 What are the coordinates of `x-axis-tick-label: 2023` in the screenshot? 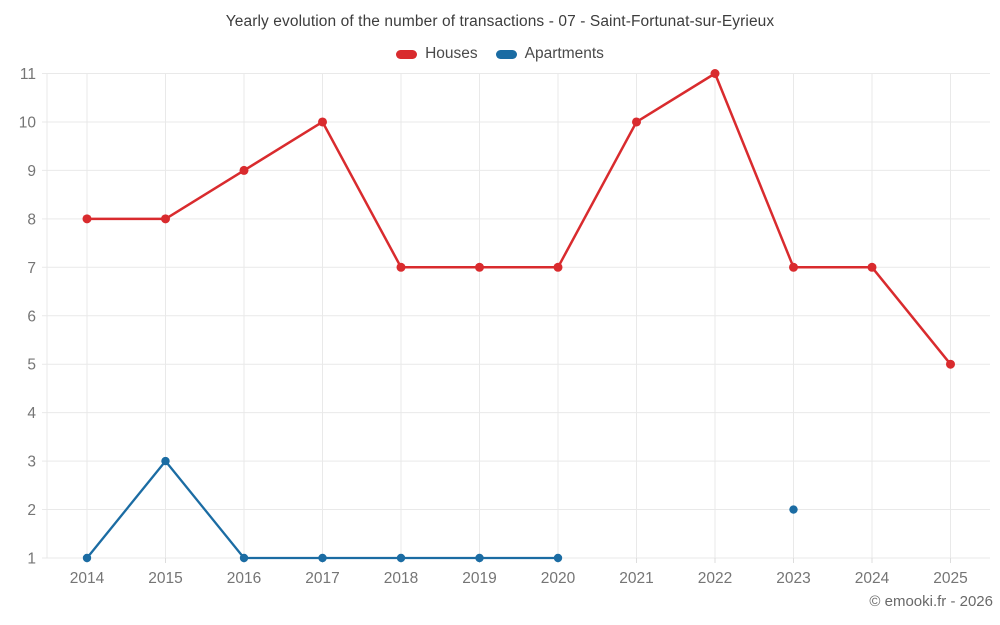 It's located at (793, 578).